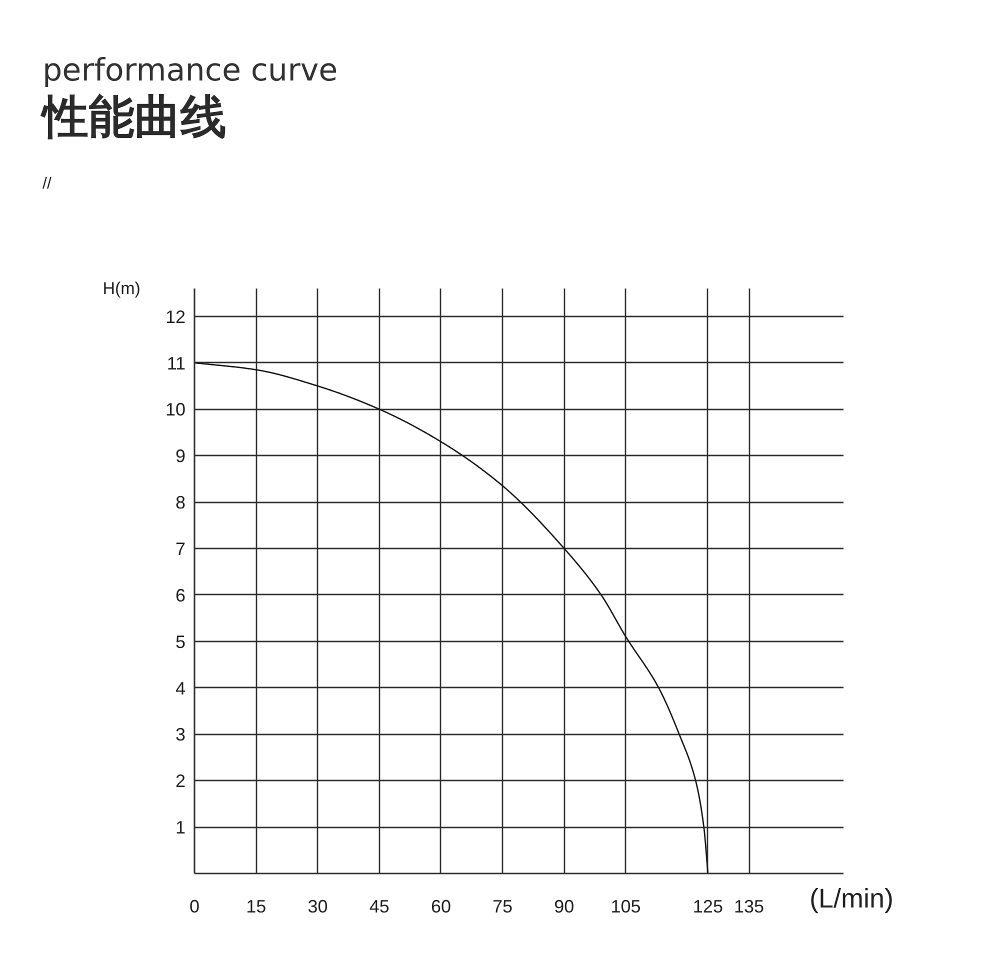  I want to click on x-tick-label: 75, so click(502, 906).